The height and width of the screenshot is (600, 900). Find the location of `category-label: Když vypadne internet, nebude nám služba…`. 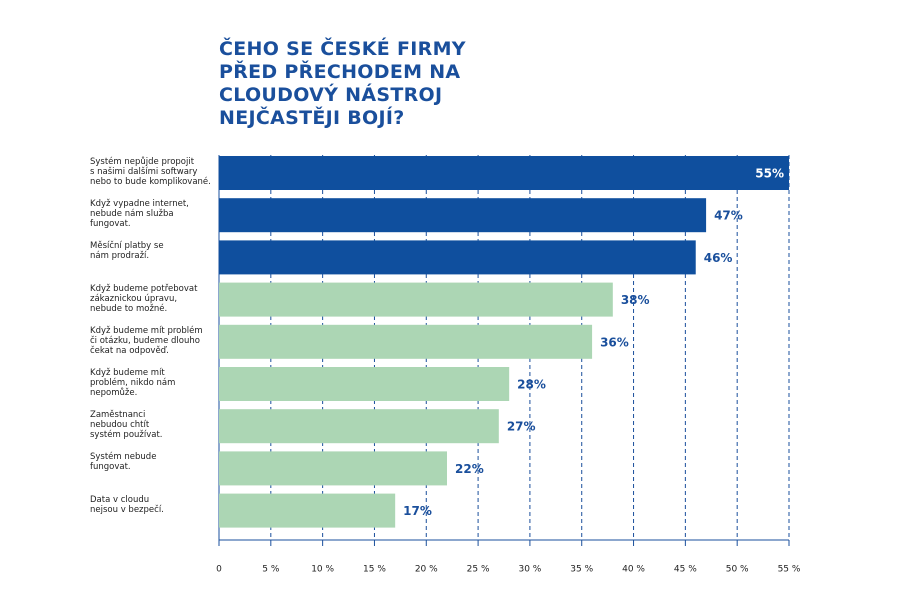

category-label: Když vypadne internet, nebude nám služba… is located at coordinates (139, 214).